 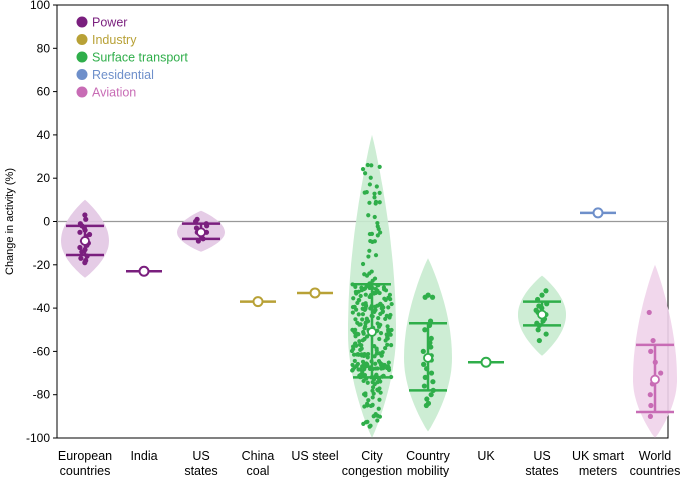 I want to click on x-tick-label: states, so click(x=541, y=470).